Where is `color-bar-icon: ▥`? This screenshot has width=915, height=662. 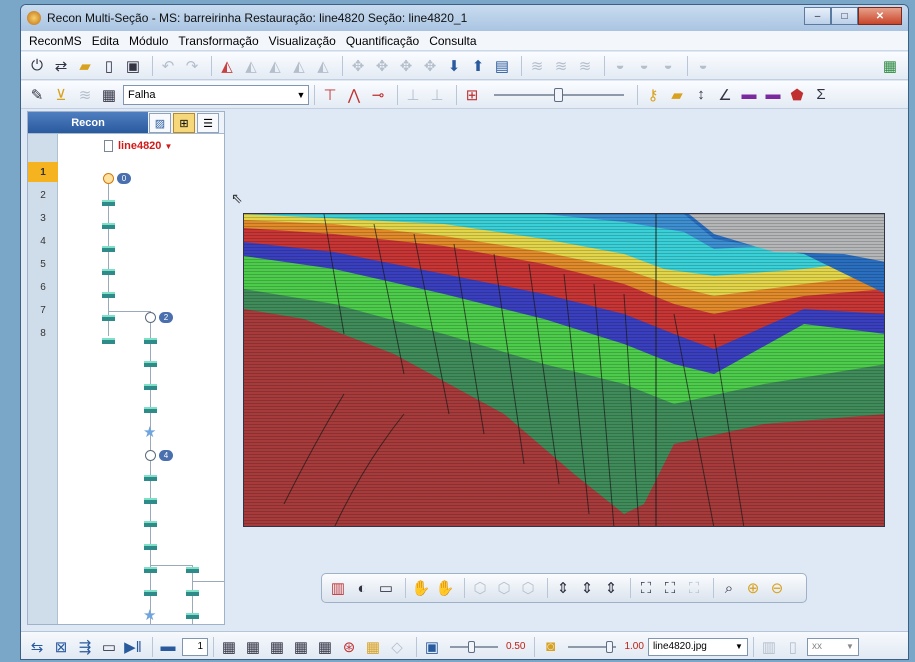
color-bar-icon: ▥ is located at coordinates (338, 588).